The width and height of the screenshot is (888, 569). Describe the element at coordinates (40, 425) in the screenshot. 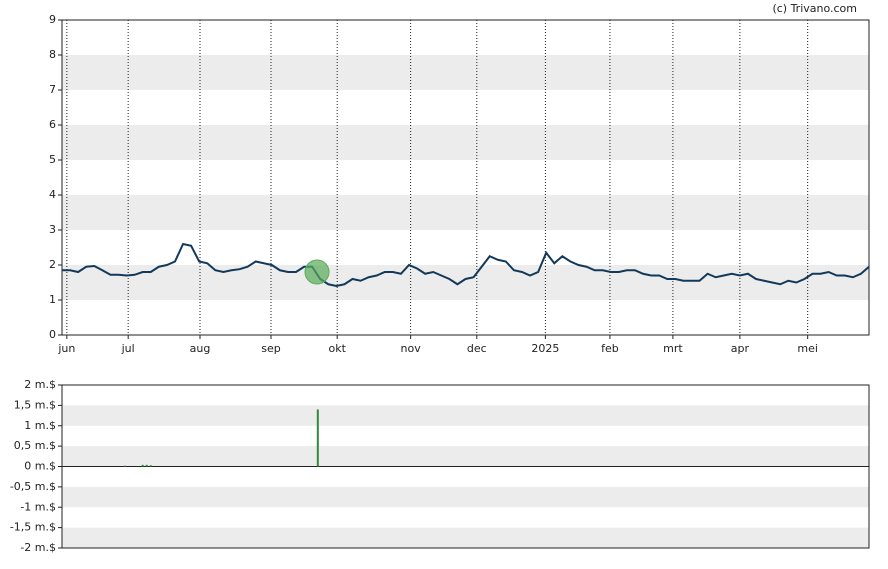

I see `y-tick-label: 1 m.$` at that location.